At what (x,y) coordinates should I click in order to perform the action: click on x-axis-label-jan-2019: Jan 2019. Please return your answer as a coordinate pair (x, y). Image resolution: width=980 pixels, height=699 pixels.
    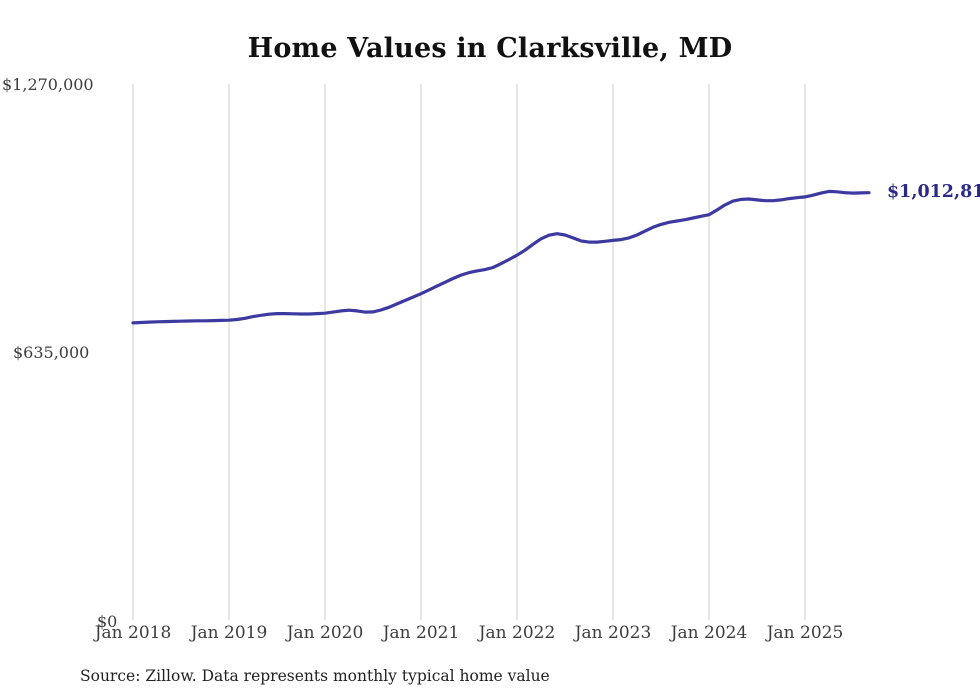
    Looking at the image, I should click on (229, 633).